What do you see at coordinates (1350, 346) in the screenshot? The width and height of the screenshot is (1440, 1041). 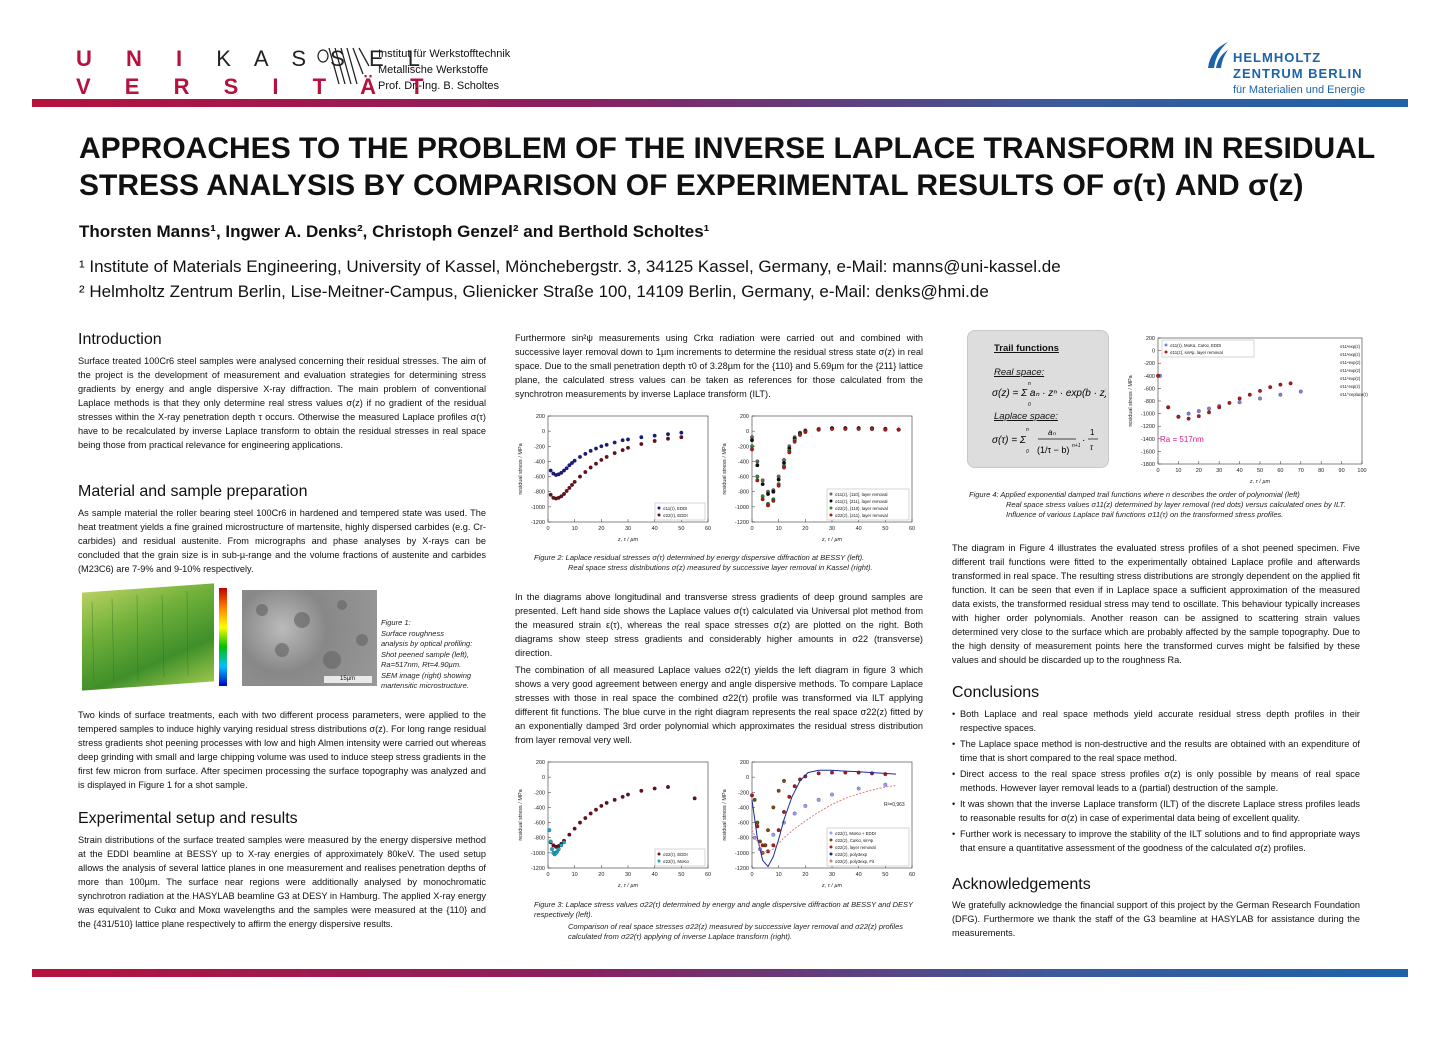 I see `curve-label: σ11²exp(z)` at bounding box center [1350, 346].